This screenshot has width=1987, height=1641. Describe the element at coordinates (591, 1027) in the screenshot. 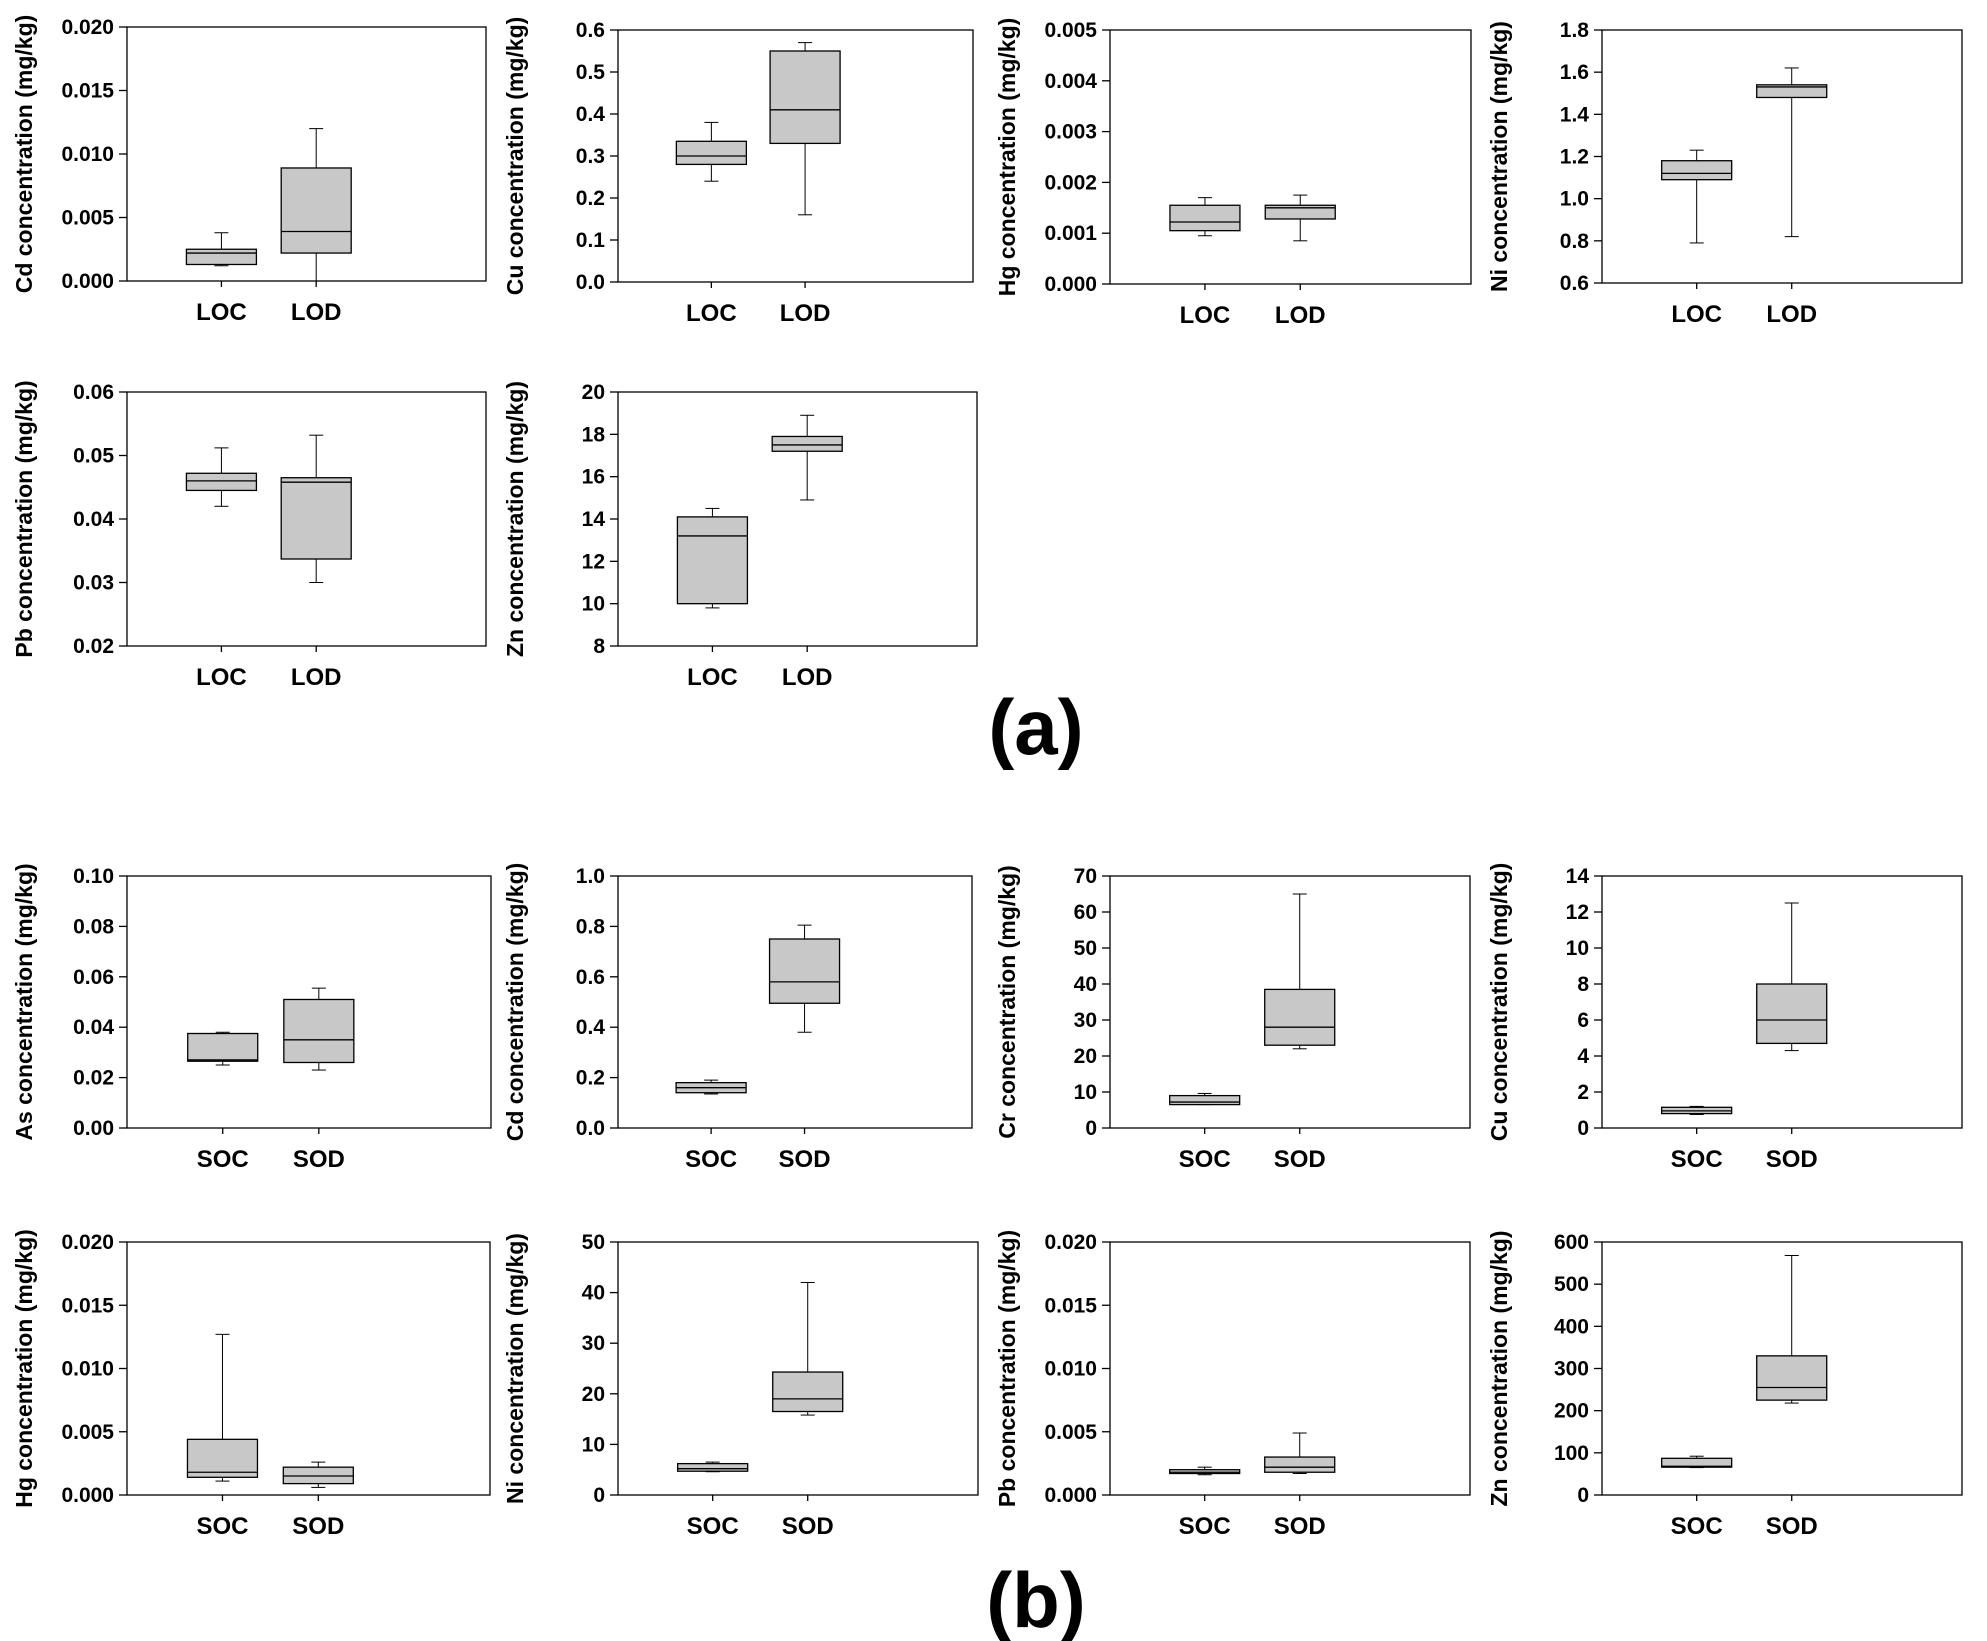

I see `y-tick-label: 0.4` at that location.